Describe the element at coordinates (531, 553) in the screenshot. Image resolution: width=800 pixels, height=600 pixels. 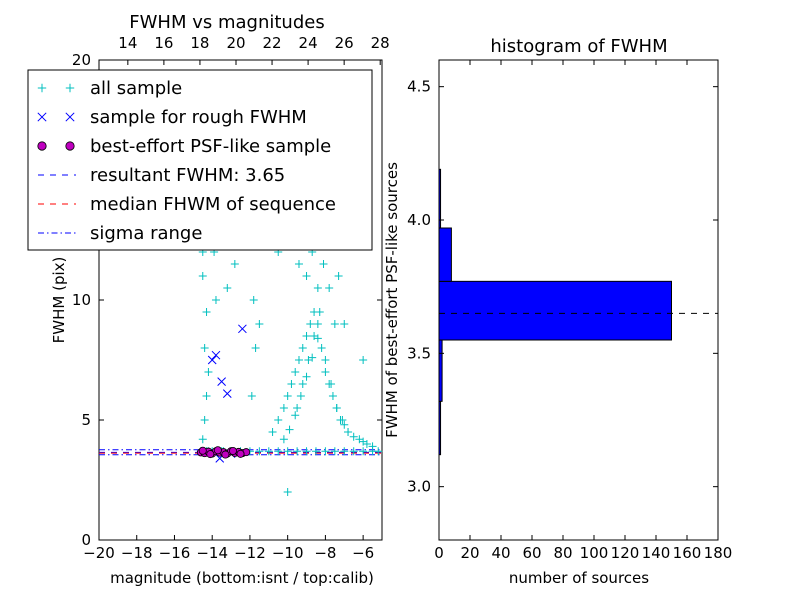
I see `x-tick-label: 60` at that location.